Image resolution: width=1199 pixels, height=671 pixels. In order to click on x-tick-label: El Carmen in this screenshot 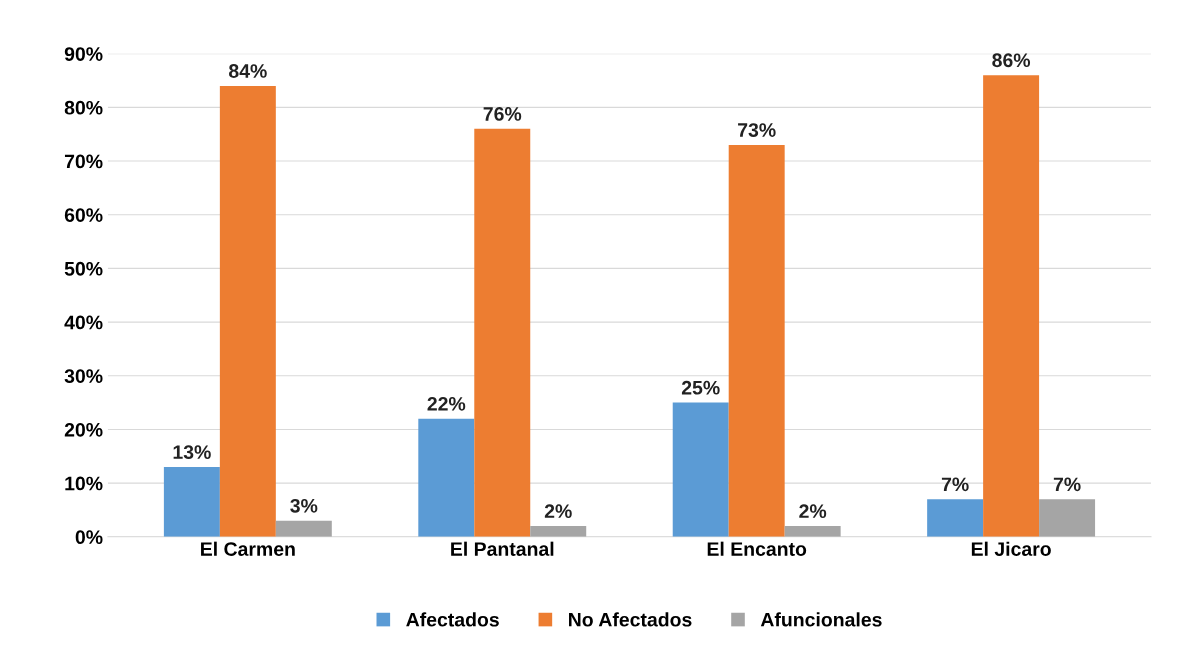, I will do `click(248, 548)`.